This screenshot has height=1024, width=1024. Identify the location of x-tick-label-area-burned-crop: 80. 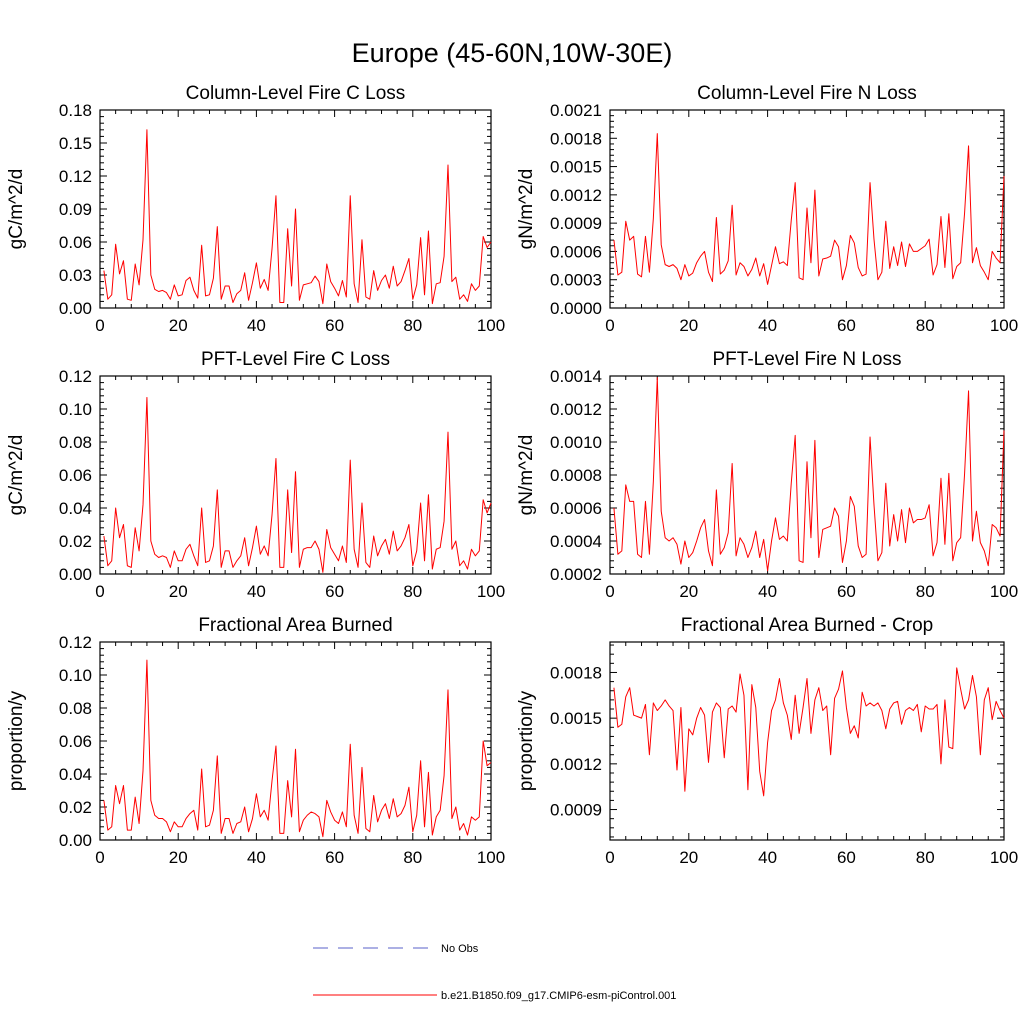
(925, 857).